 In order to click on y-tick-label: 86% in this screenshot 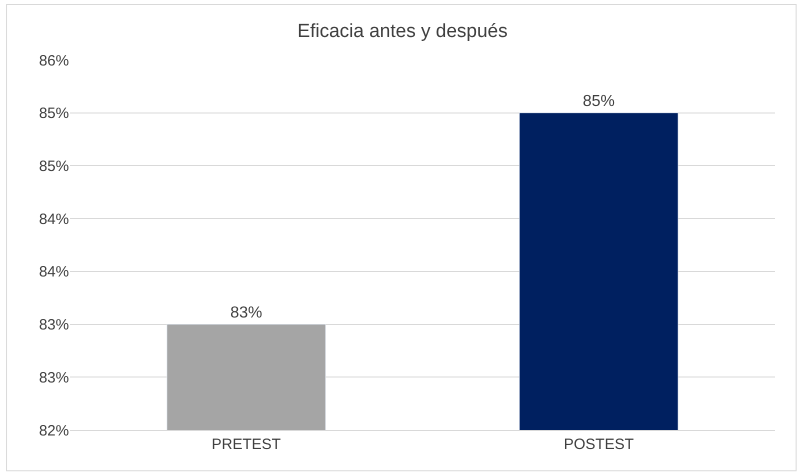, I will do `click(53, 61)`.